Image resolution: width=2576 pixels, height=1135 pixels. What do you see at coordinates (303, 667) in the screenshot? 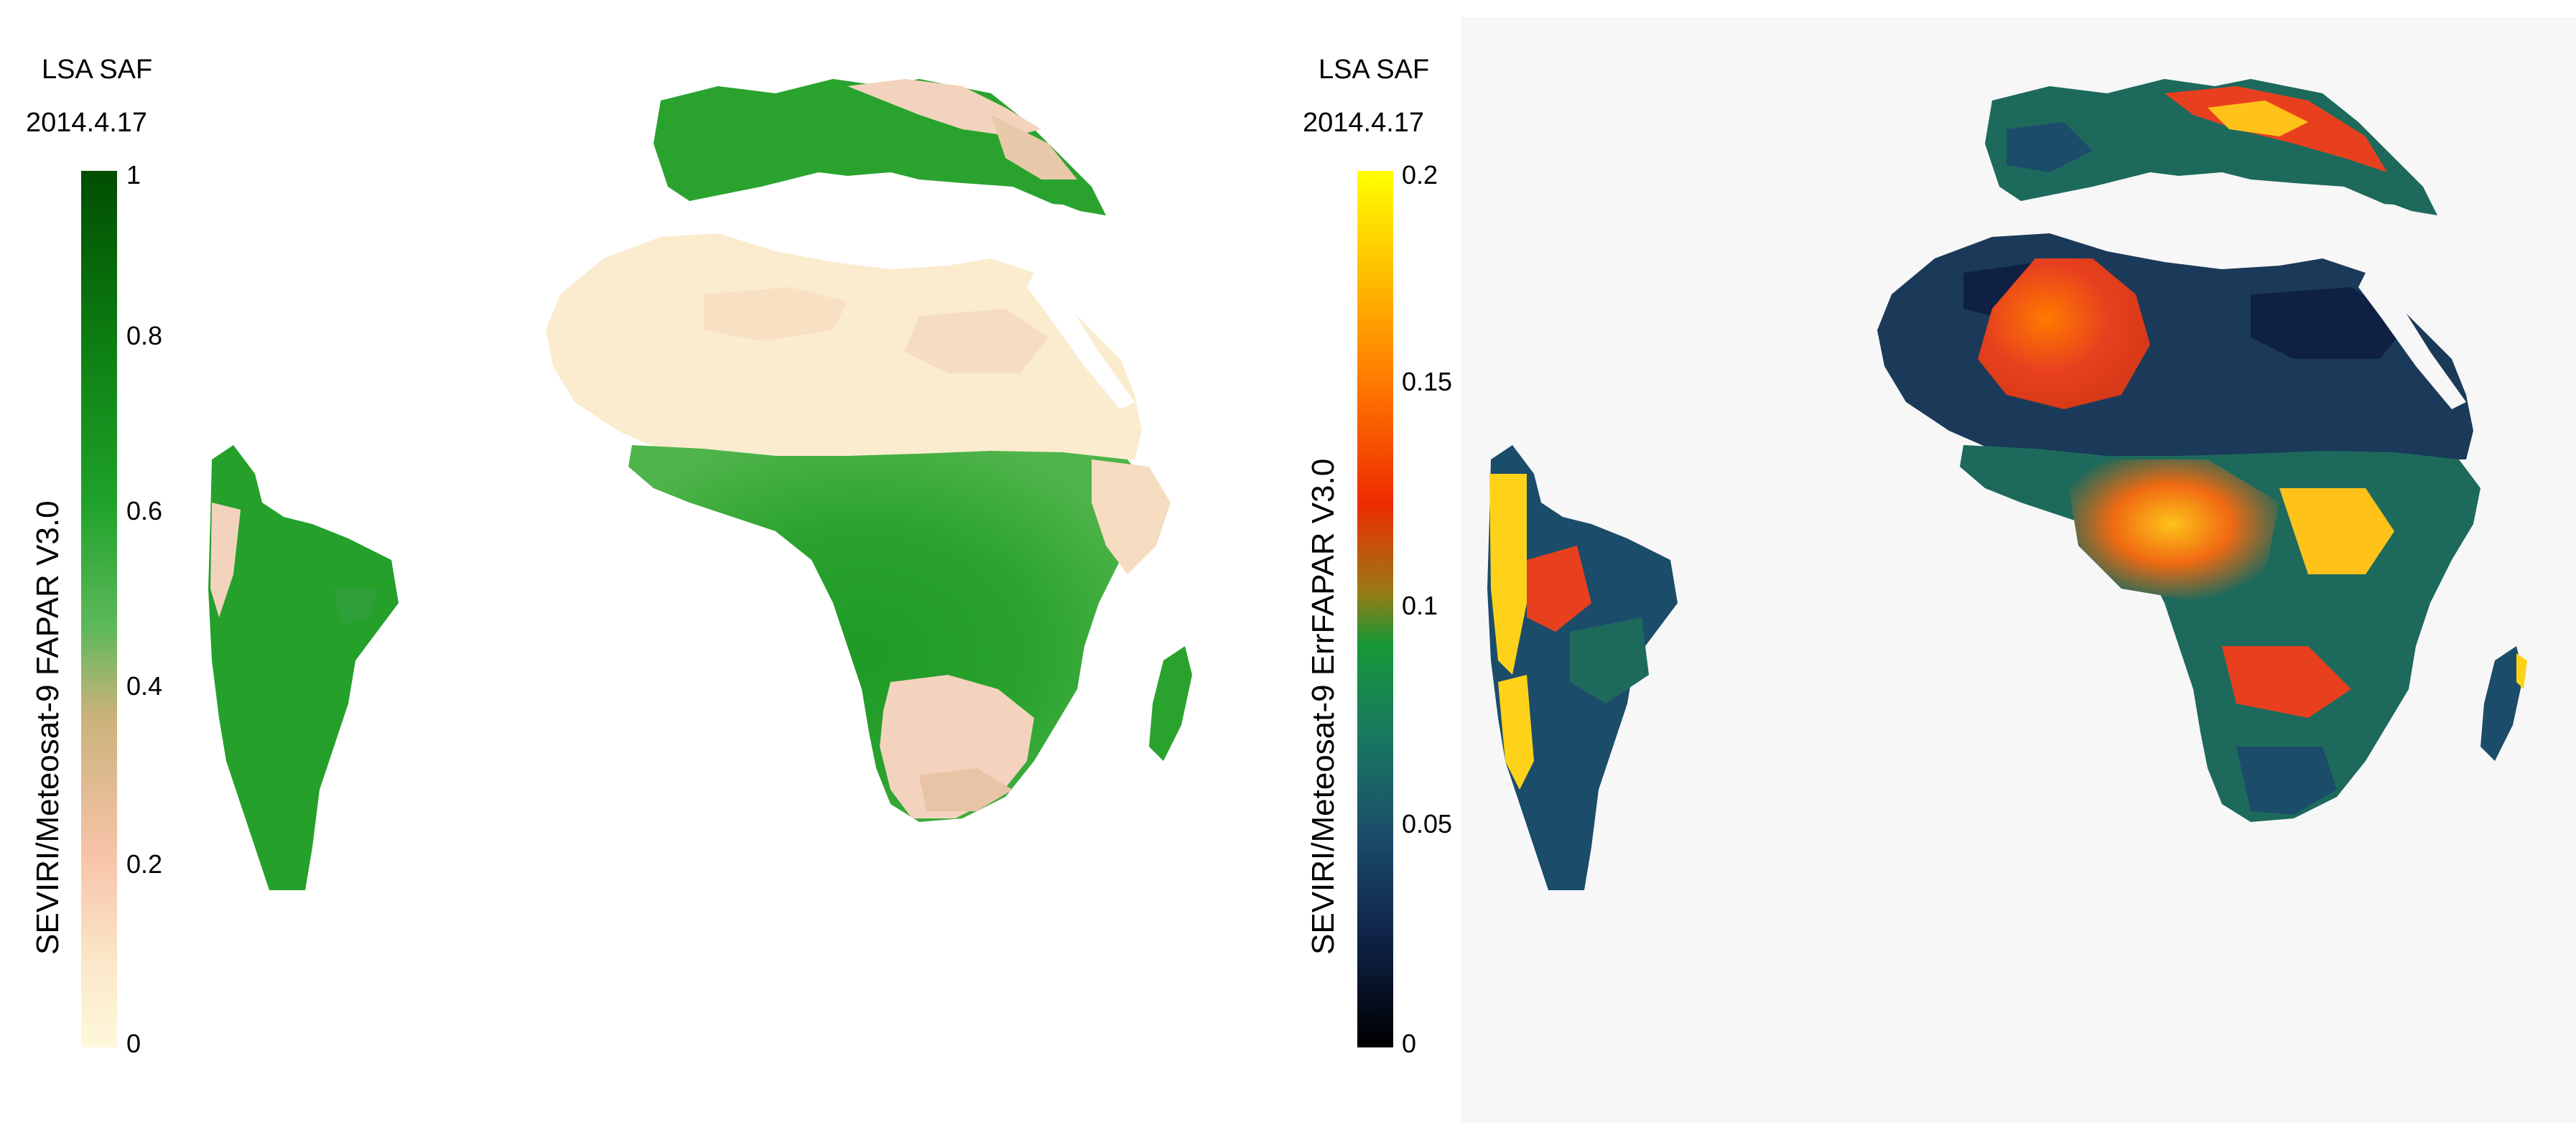
I see `fapar-south-america` at bounding box center [303, 667].